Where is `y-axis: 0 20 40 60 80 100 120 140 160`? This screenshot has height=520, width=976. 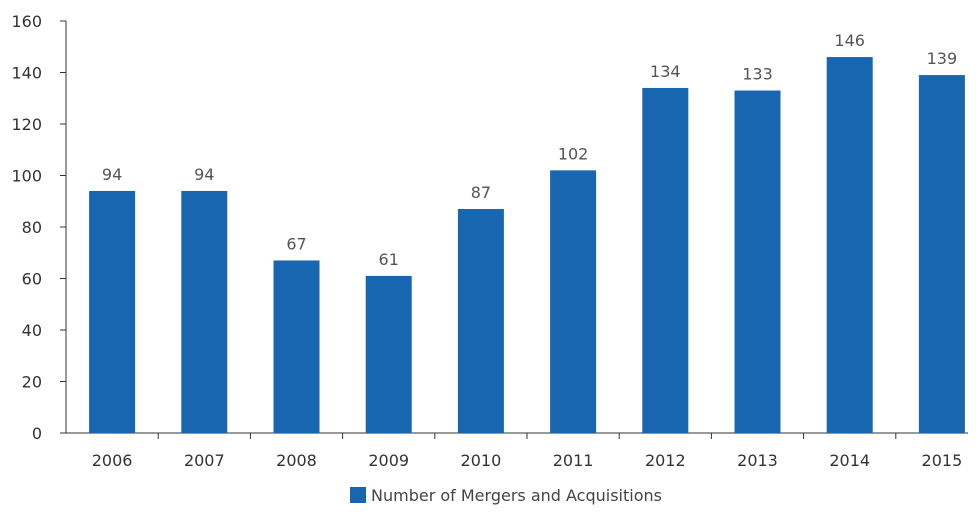
y-axis: 0 20 40 60 80 100 120 140 160 is located at coordinates (39, 227).